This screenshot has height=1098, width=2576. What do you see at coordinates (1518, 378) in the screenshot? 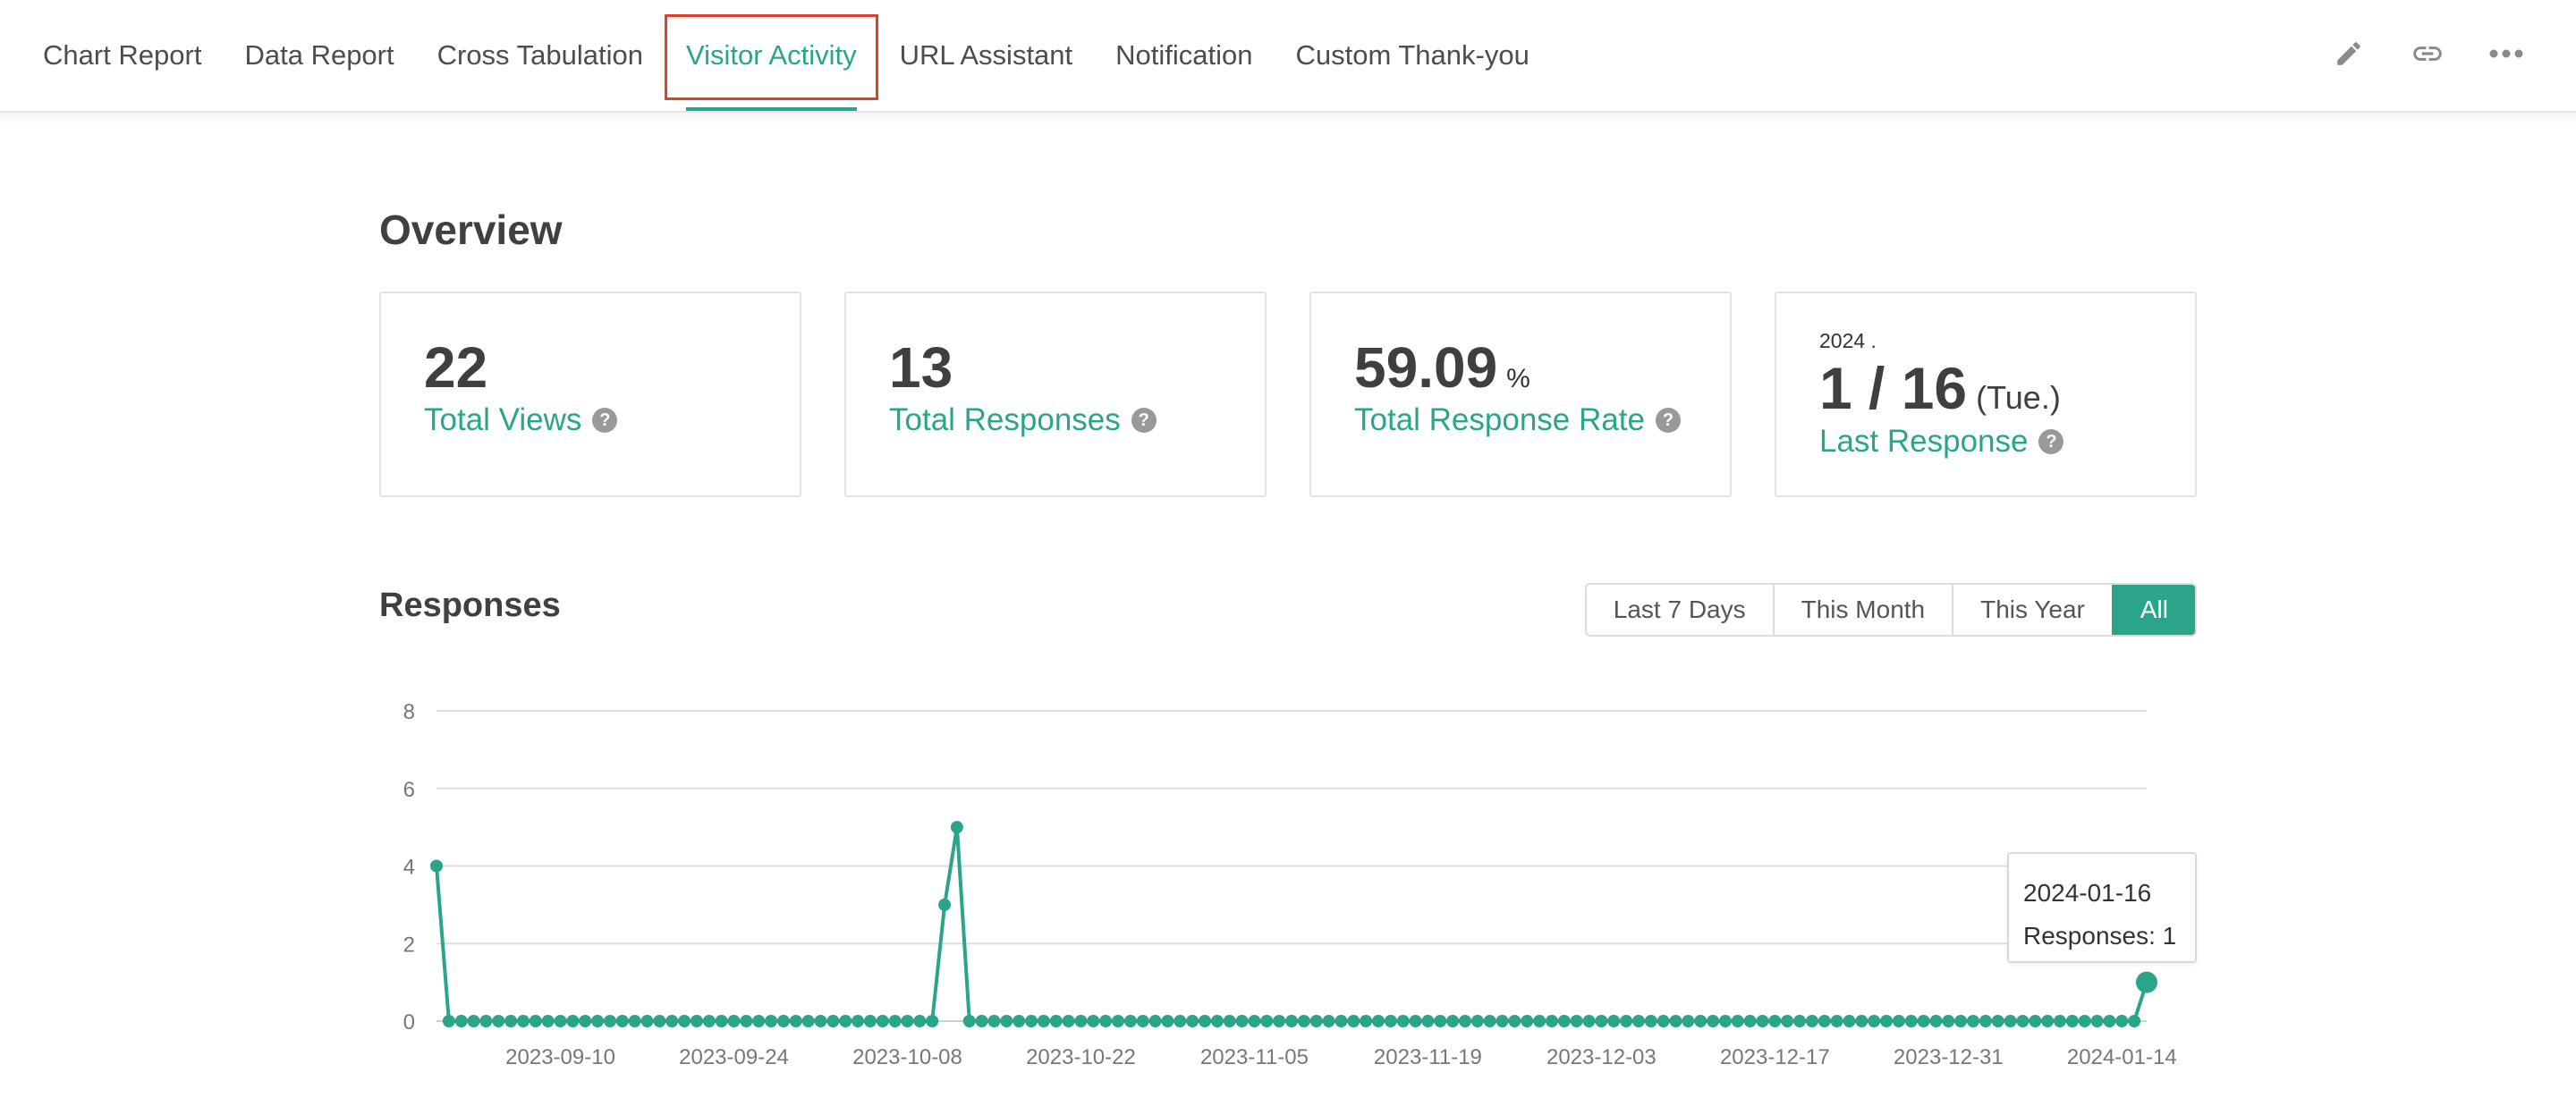
I see `percent-unit: %` at bounding box center [1518, 378].